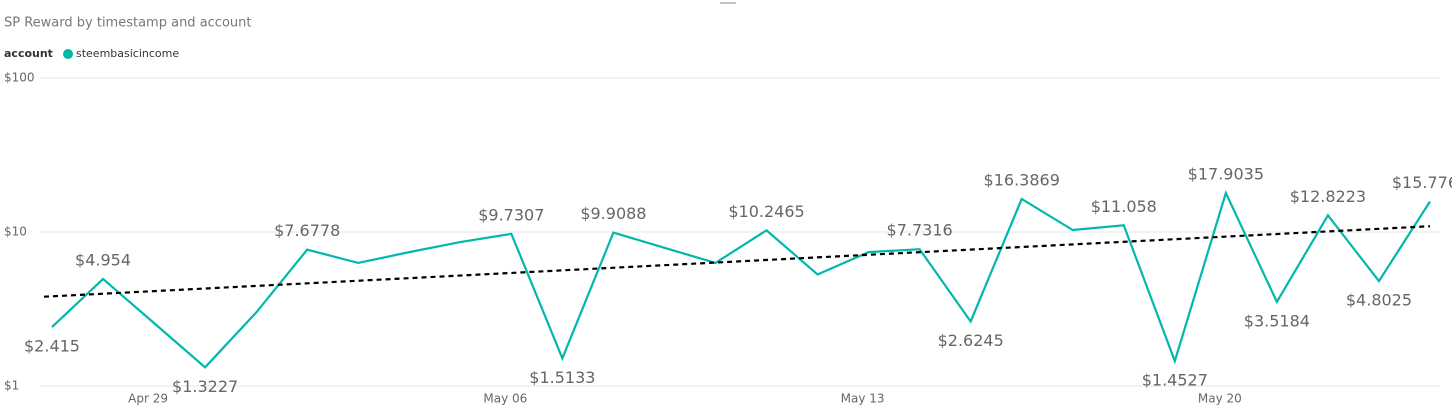 Image resolution: width=1452 pixels, height=414 pixels. What do you see at coordinates (1175, 380) in the screenshot?
I see `data-label: $1.4527` at bounding box center [1175, 380].